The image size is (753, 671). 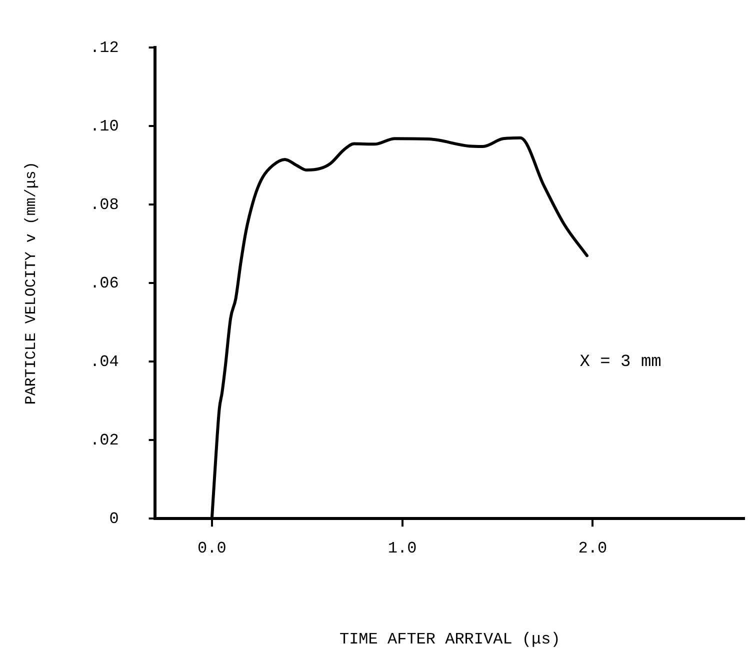 What do you see at coordinates (31, 283) in the screenshot?
I see `y-axis-title: PARTICLE VELOCITY v (mm/μs)` at bounding box center [31, 283].